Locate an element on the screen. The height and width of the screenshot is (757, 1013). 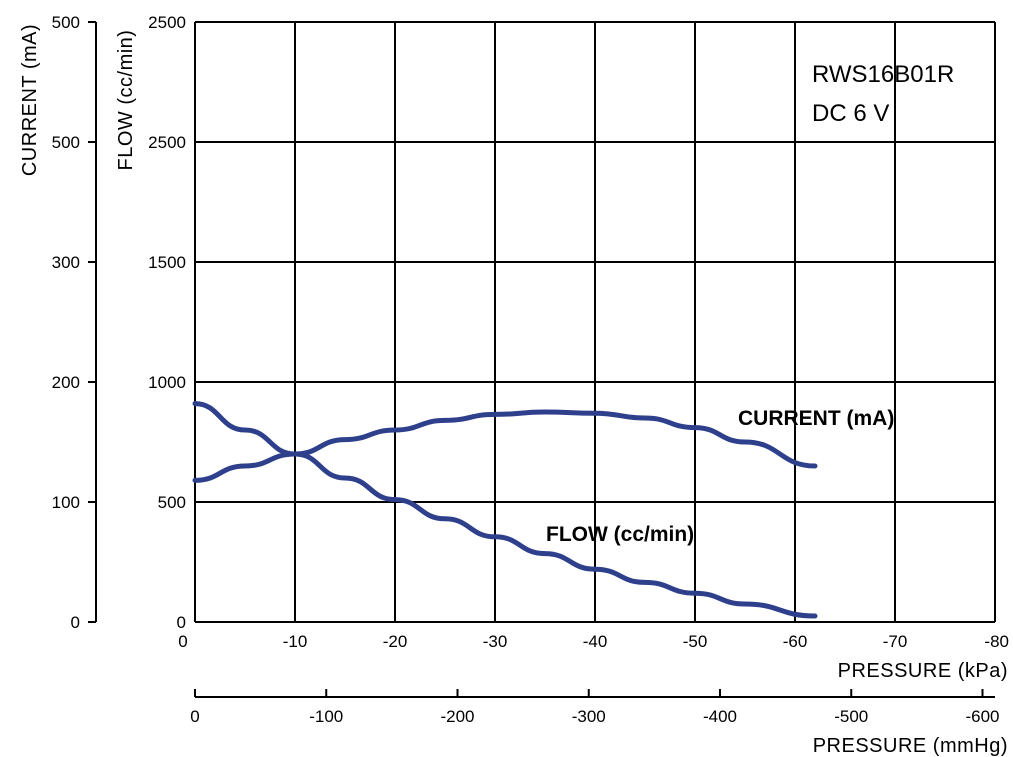
annotation-voltage: DC 6 V is located at coordinates (850, 113).